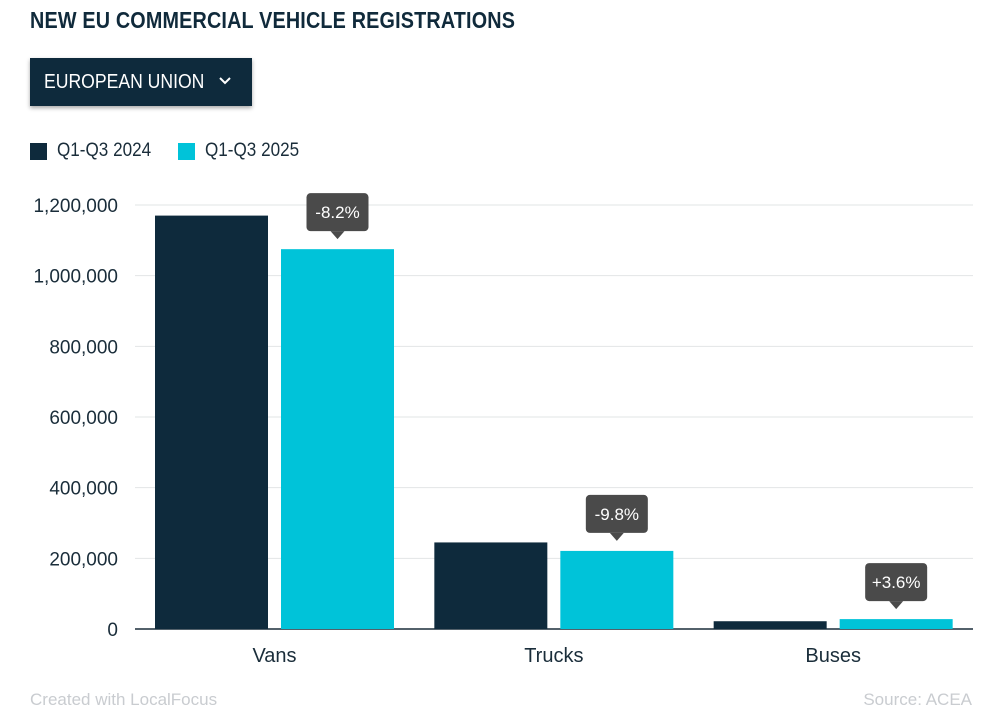  I want to click on bar-buses-2024, so click(770, 625).